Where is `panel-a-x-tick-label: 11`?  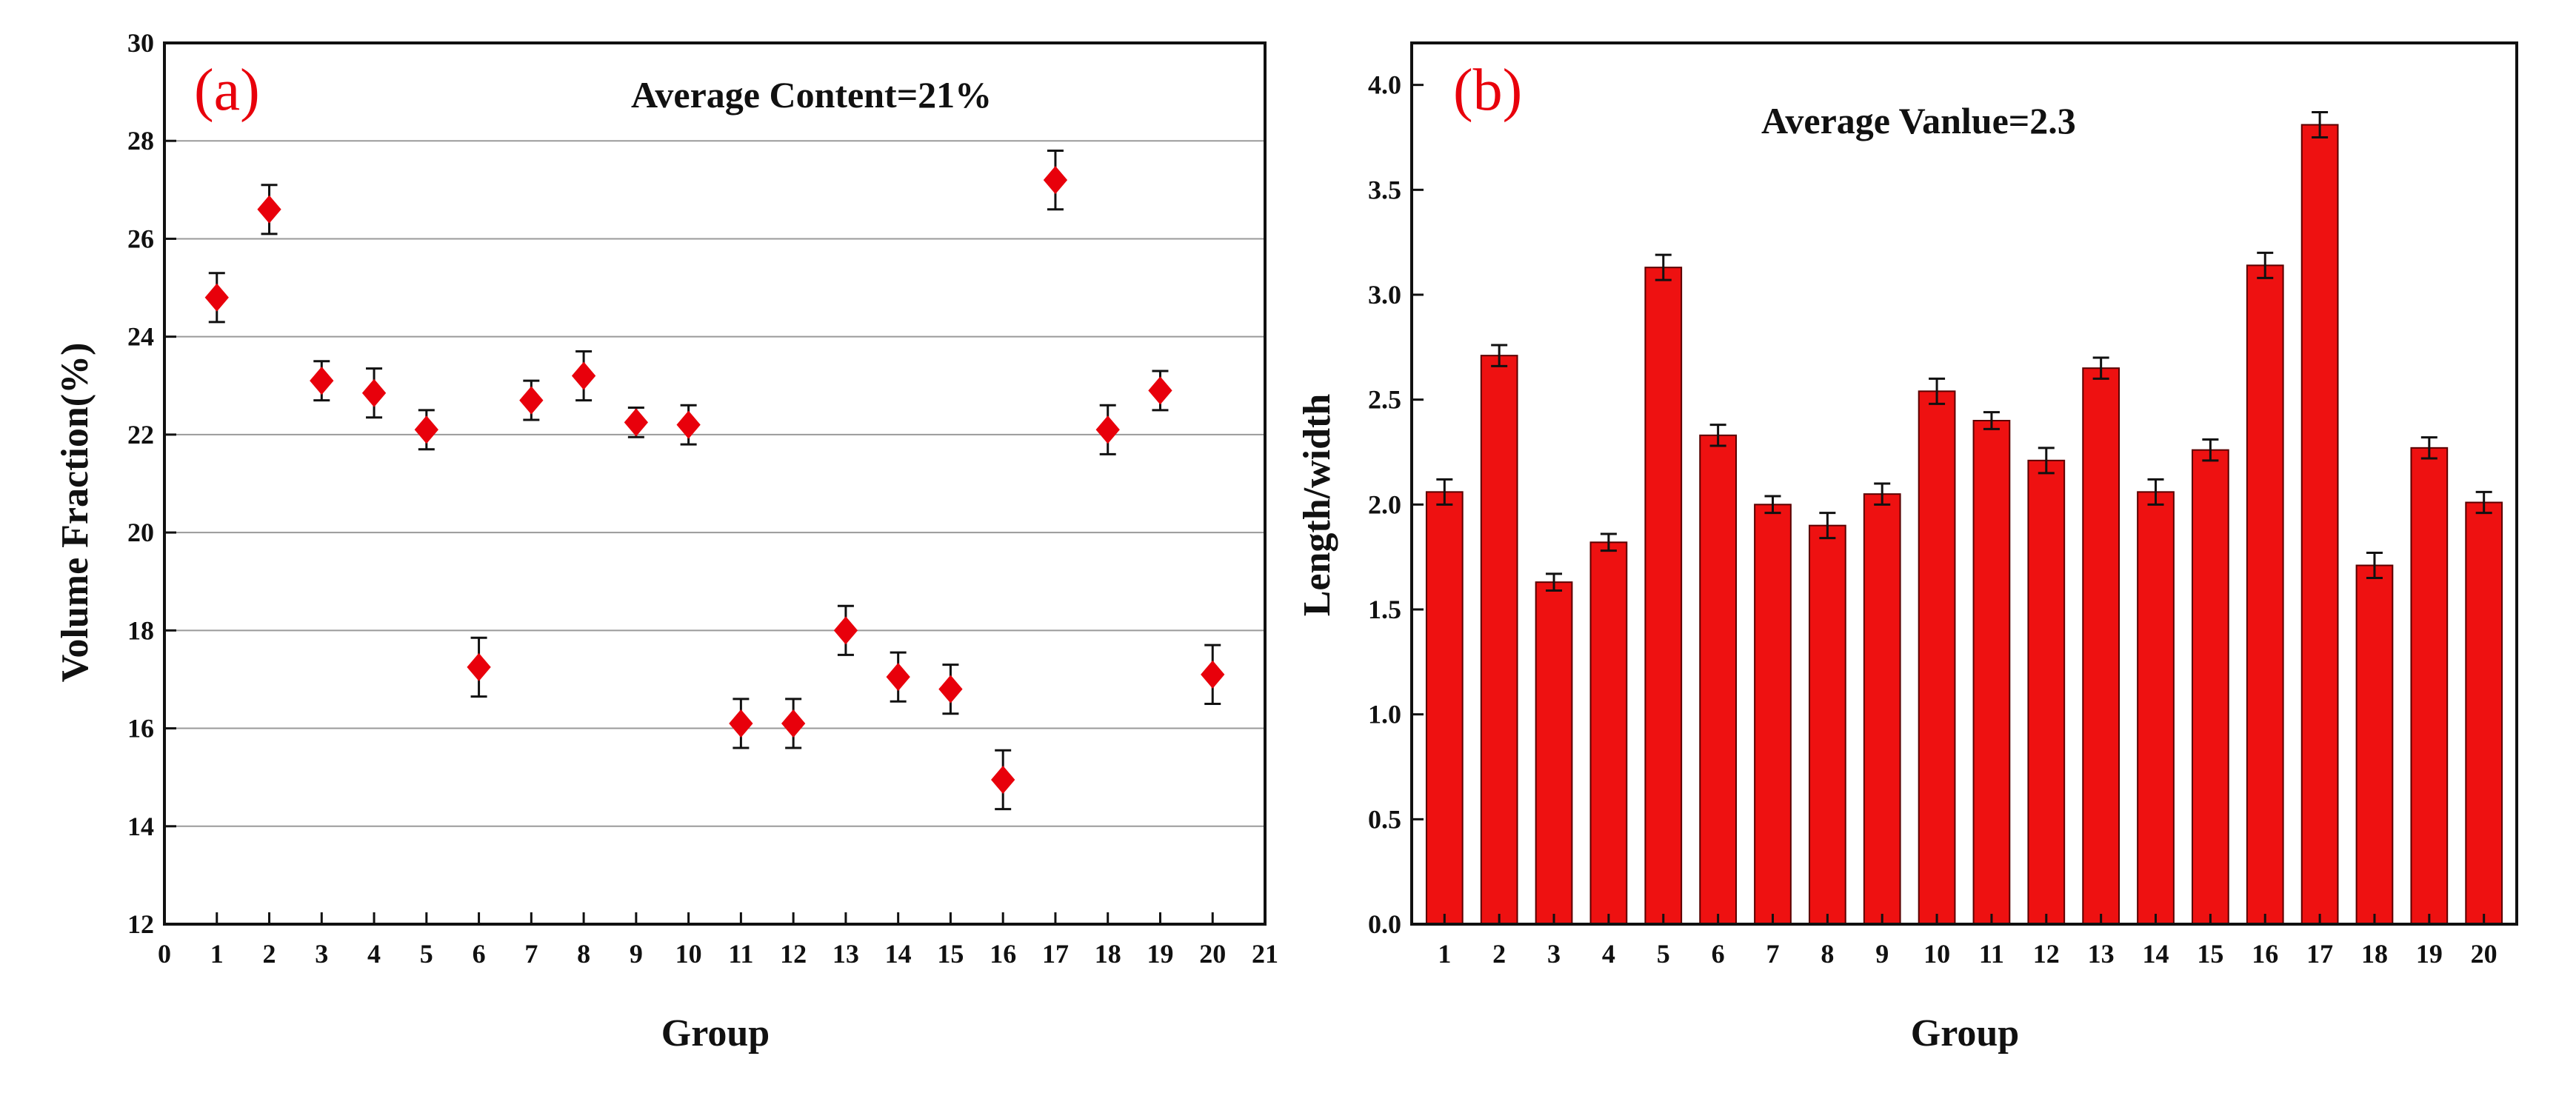
panel-a-x-tick-label: 11 is located at coordinates (740, 954).